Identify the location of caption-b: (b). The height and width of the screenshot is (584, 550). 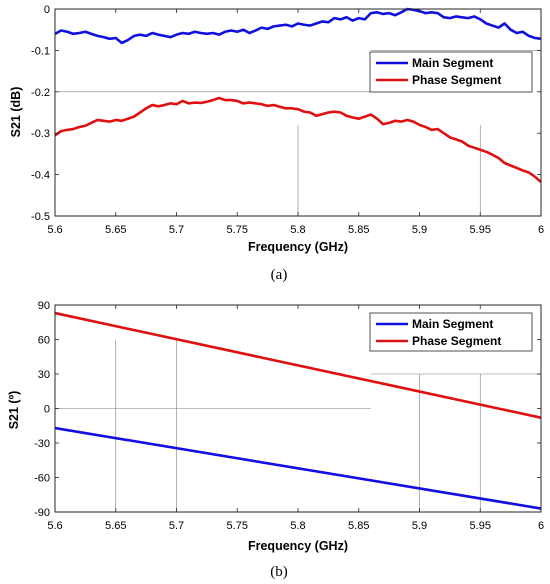
(279, 572).